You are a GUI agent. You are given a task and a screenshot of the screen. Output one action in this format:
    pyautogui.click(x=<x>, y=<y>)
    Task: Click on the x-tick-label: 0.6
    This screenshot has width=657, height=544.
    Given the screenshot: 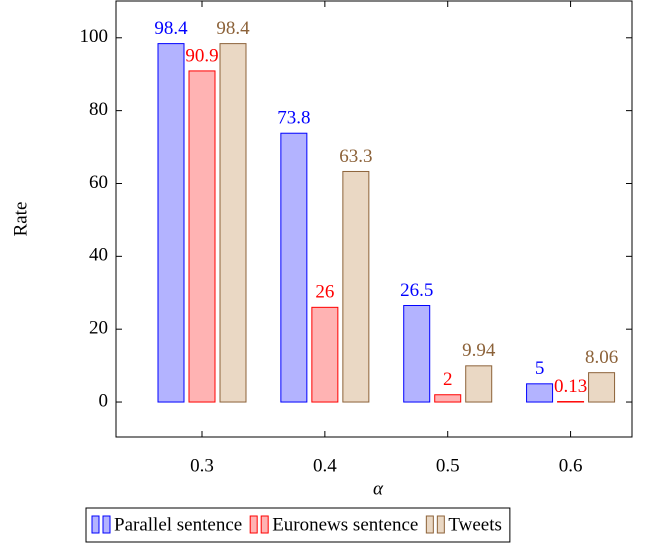 What is the action you would take?
    pyautogui.click(x=571, y=465)
    